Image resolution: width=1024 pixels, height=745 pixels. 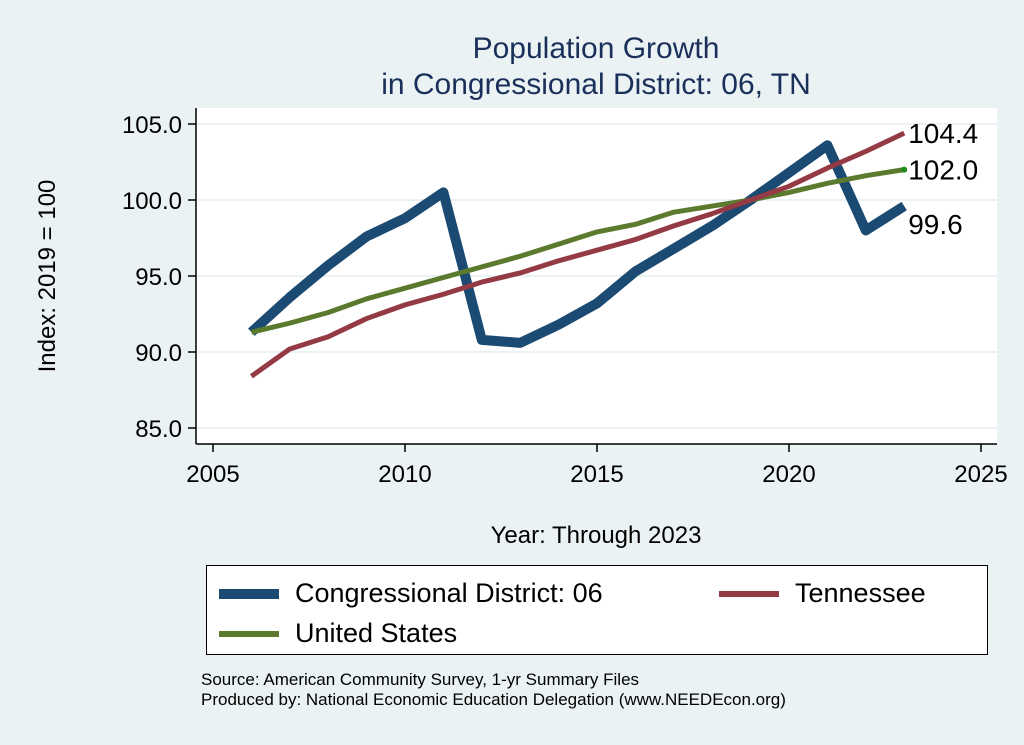 What do you see at coordinates (788, 474) in the screenshot?
I see `x-tick-label: 2020` at bounding box center [788, 474].